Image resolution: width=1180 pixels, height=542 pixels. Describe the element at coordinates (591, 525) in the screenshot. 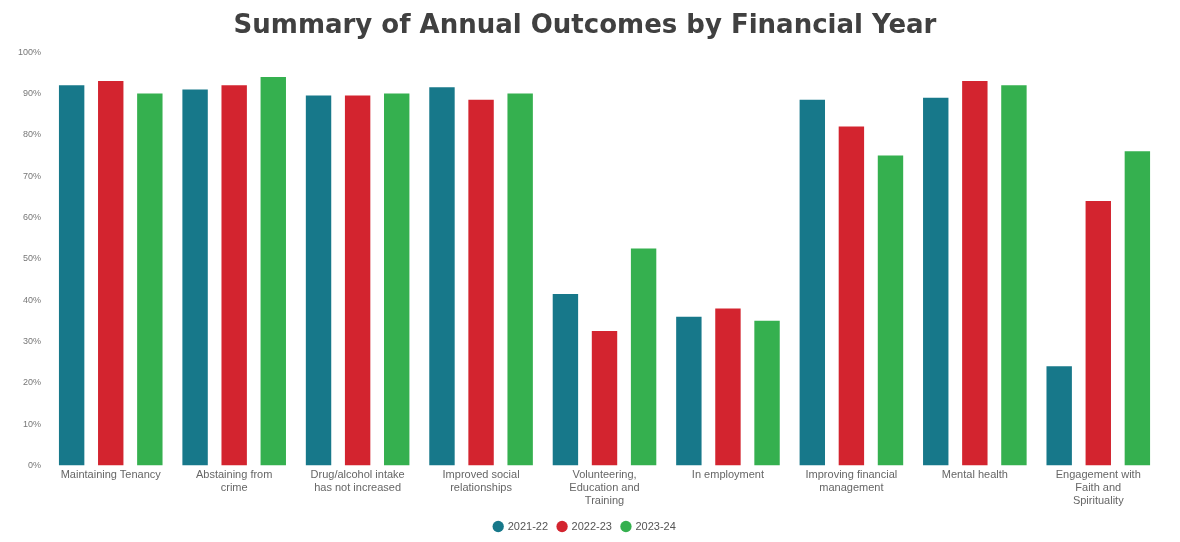

I see `legend-label: 2022-23` at that location.